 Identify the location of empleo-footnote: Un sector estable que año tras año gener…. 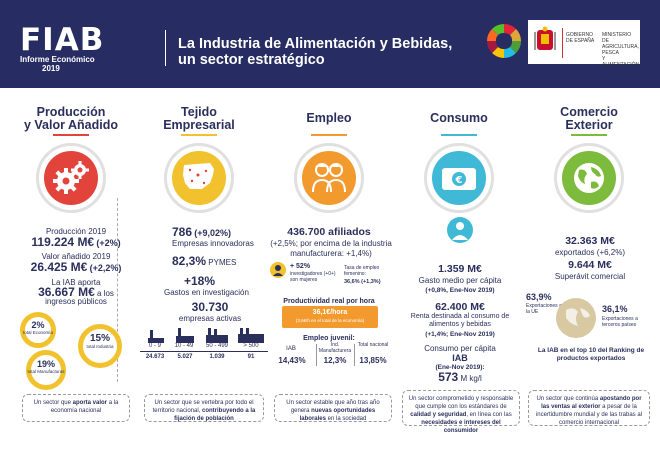
(333, 408).